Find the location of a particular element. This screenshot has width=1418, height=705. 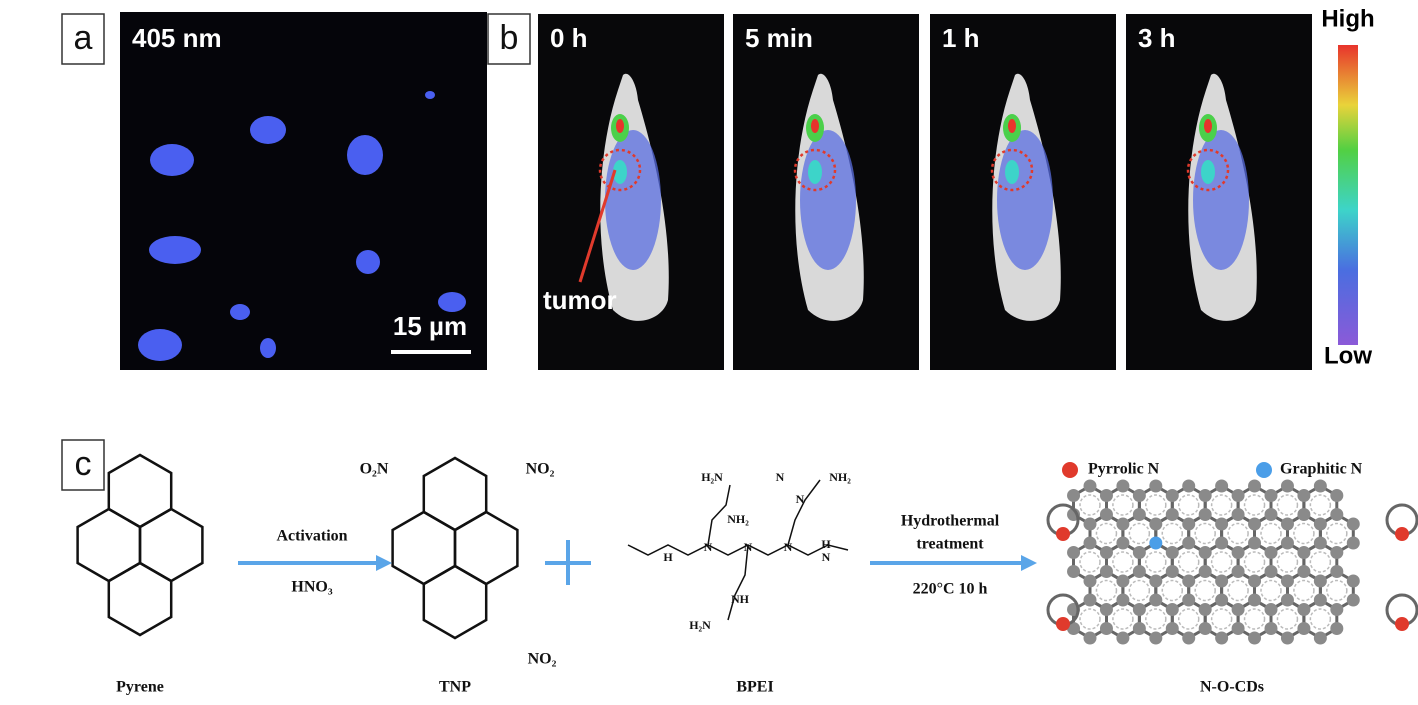

time-label: 1 h is located at coordinates (961, 38).